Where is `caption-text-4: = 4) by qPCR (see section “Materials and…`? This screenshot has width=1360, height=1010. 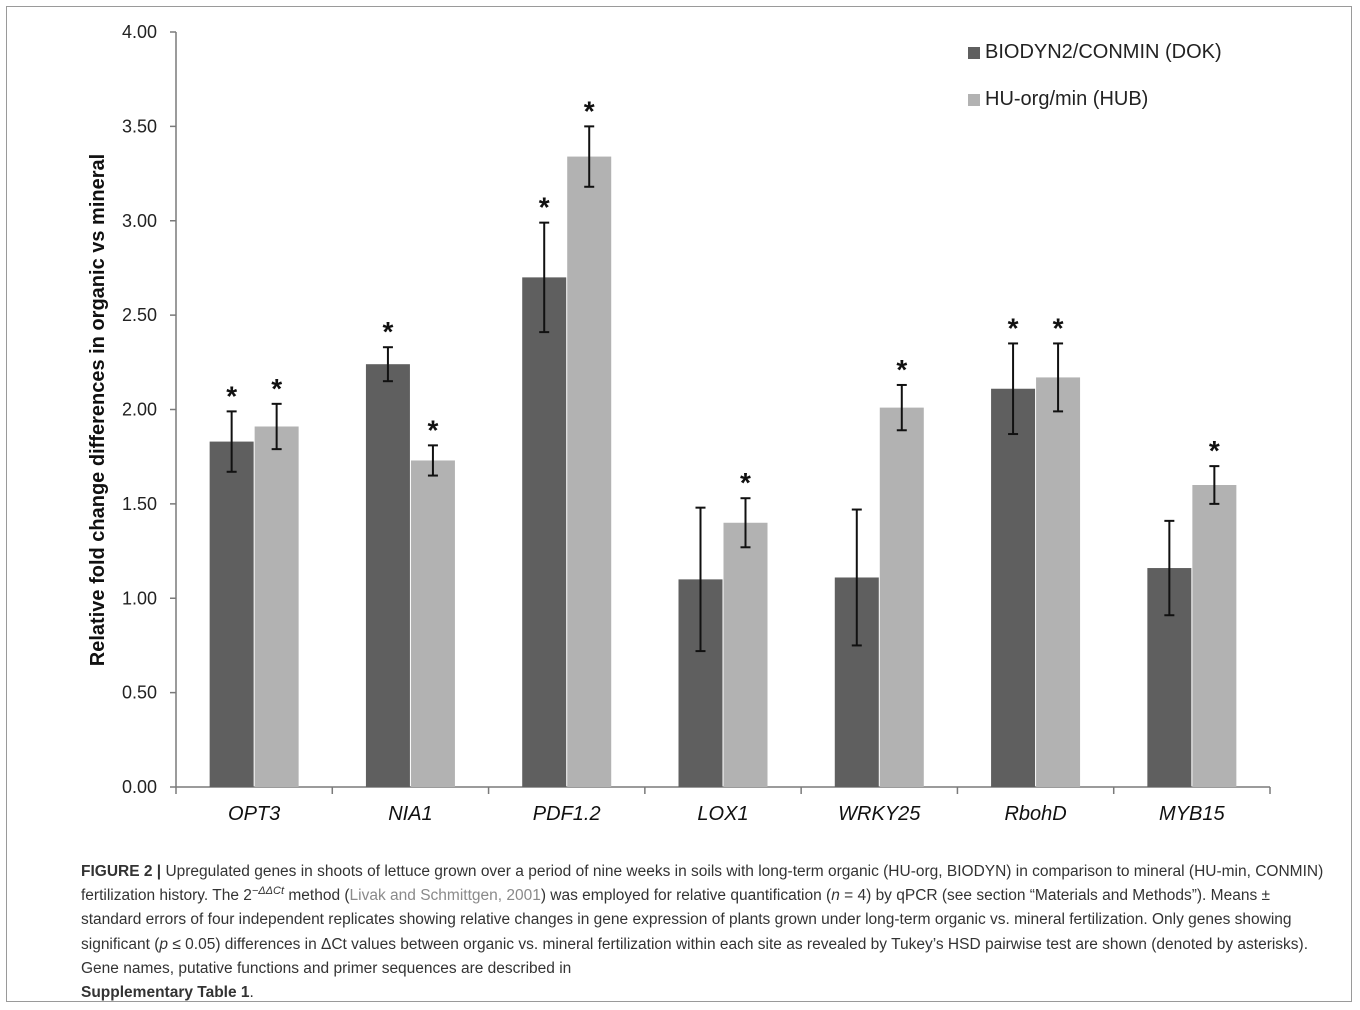
caption-text-4: = 4) by qPCR (see section “Materials and… is located at coordinates (686, 920).